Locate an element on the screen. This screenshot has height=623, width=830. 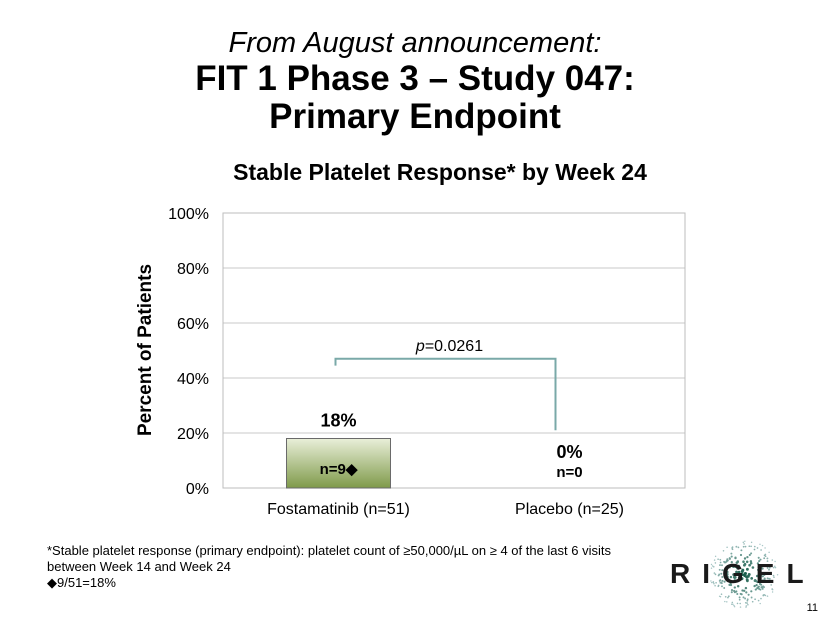
y-tick-label: 100% is located at coordinates (188, 214).